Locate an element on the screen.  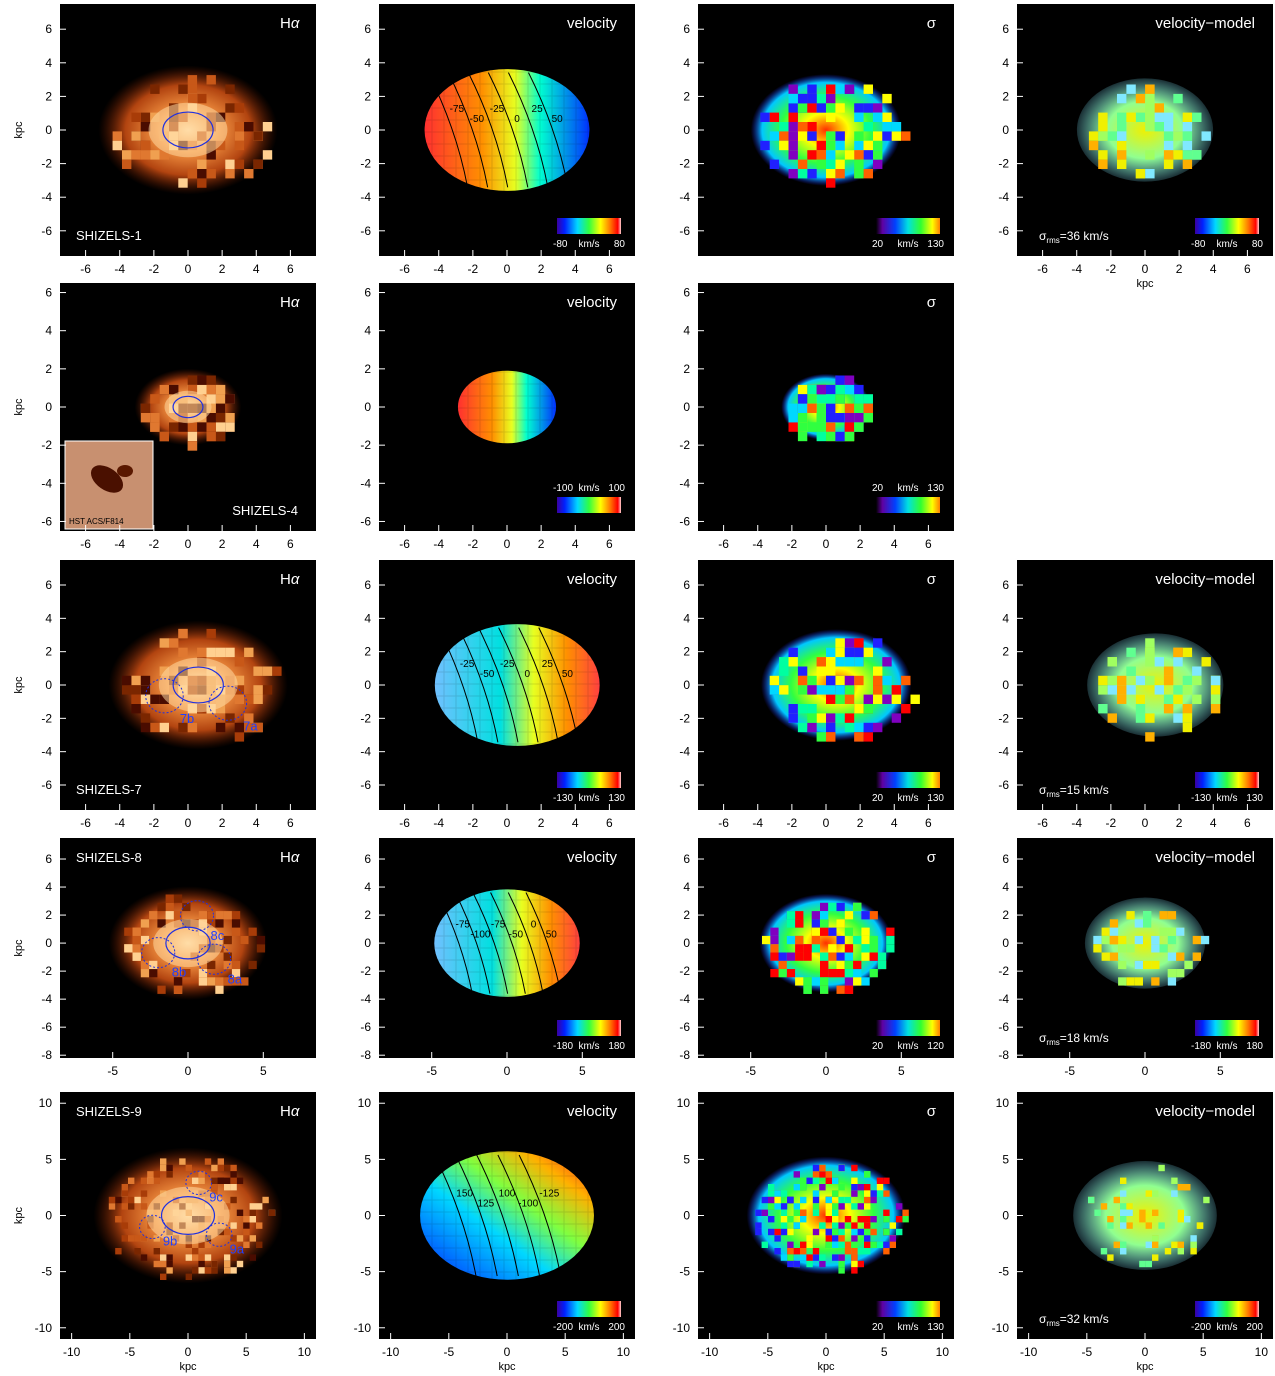
y-tick-label: 0 is located at coordinates (1005, 1216).